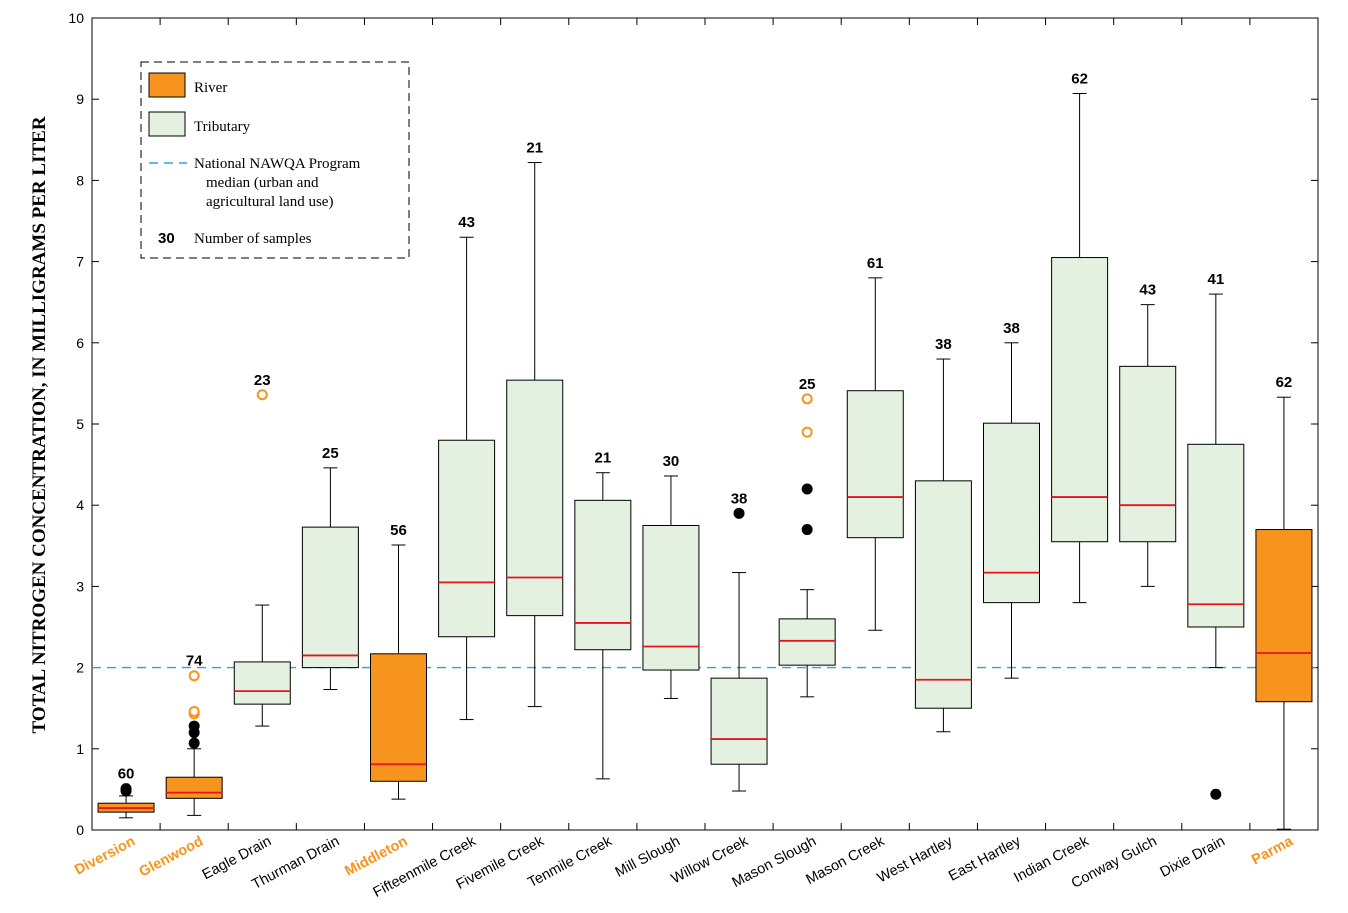  What do you see at coordinates (1215, 279) in the screenshot?
I see `sample-count-label: 41` at bounding box center [1215, 279].